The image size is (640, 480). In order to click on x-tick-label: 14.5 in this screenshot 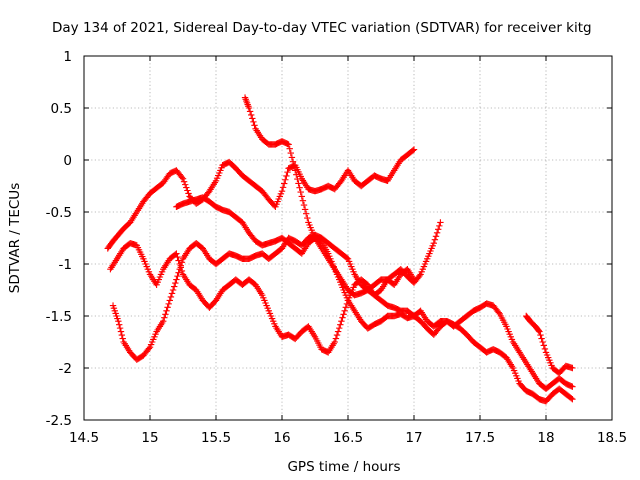, I will do `click(84, 438)`.